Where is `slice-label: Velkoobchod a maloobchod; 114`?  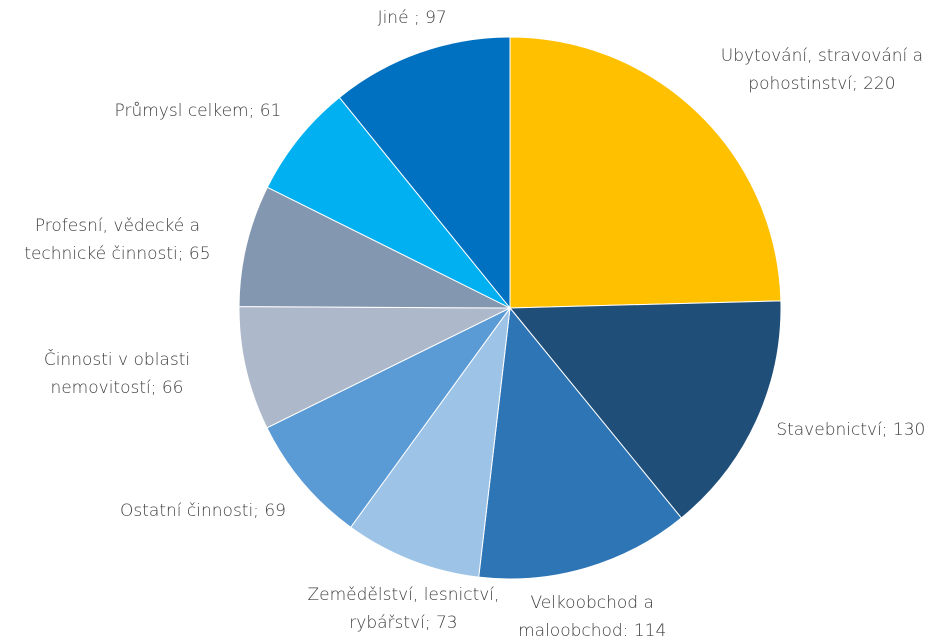
slice-label: Velkoobchod a maloobchod; 114 is located at coordinates (592, 614).